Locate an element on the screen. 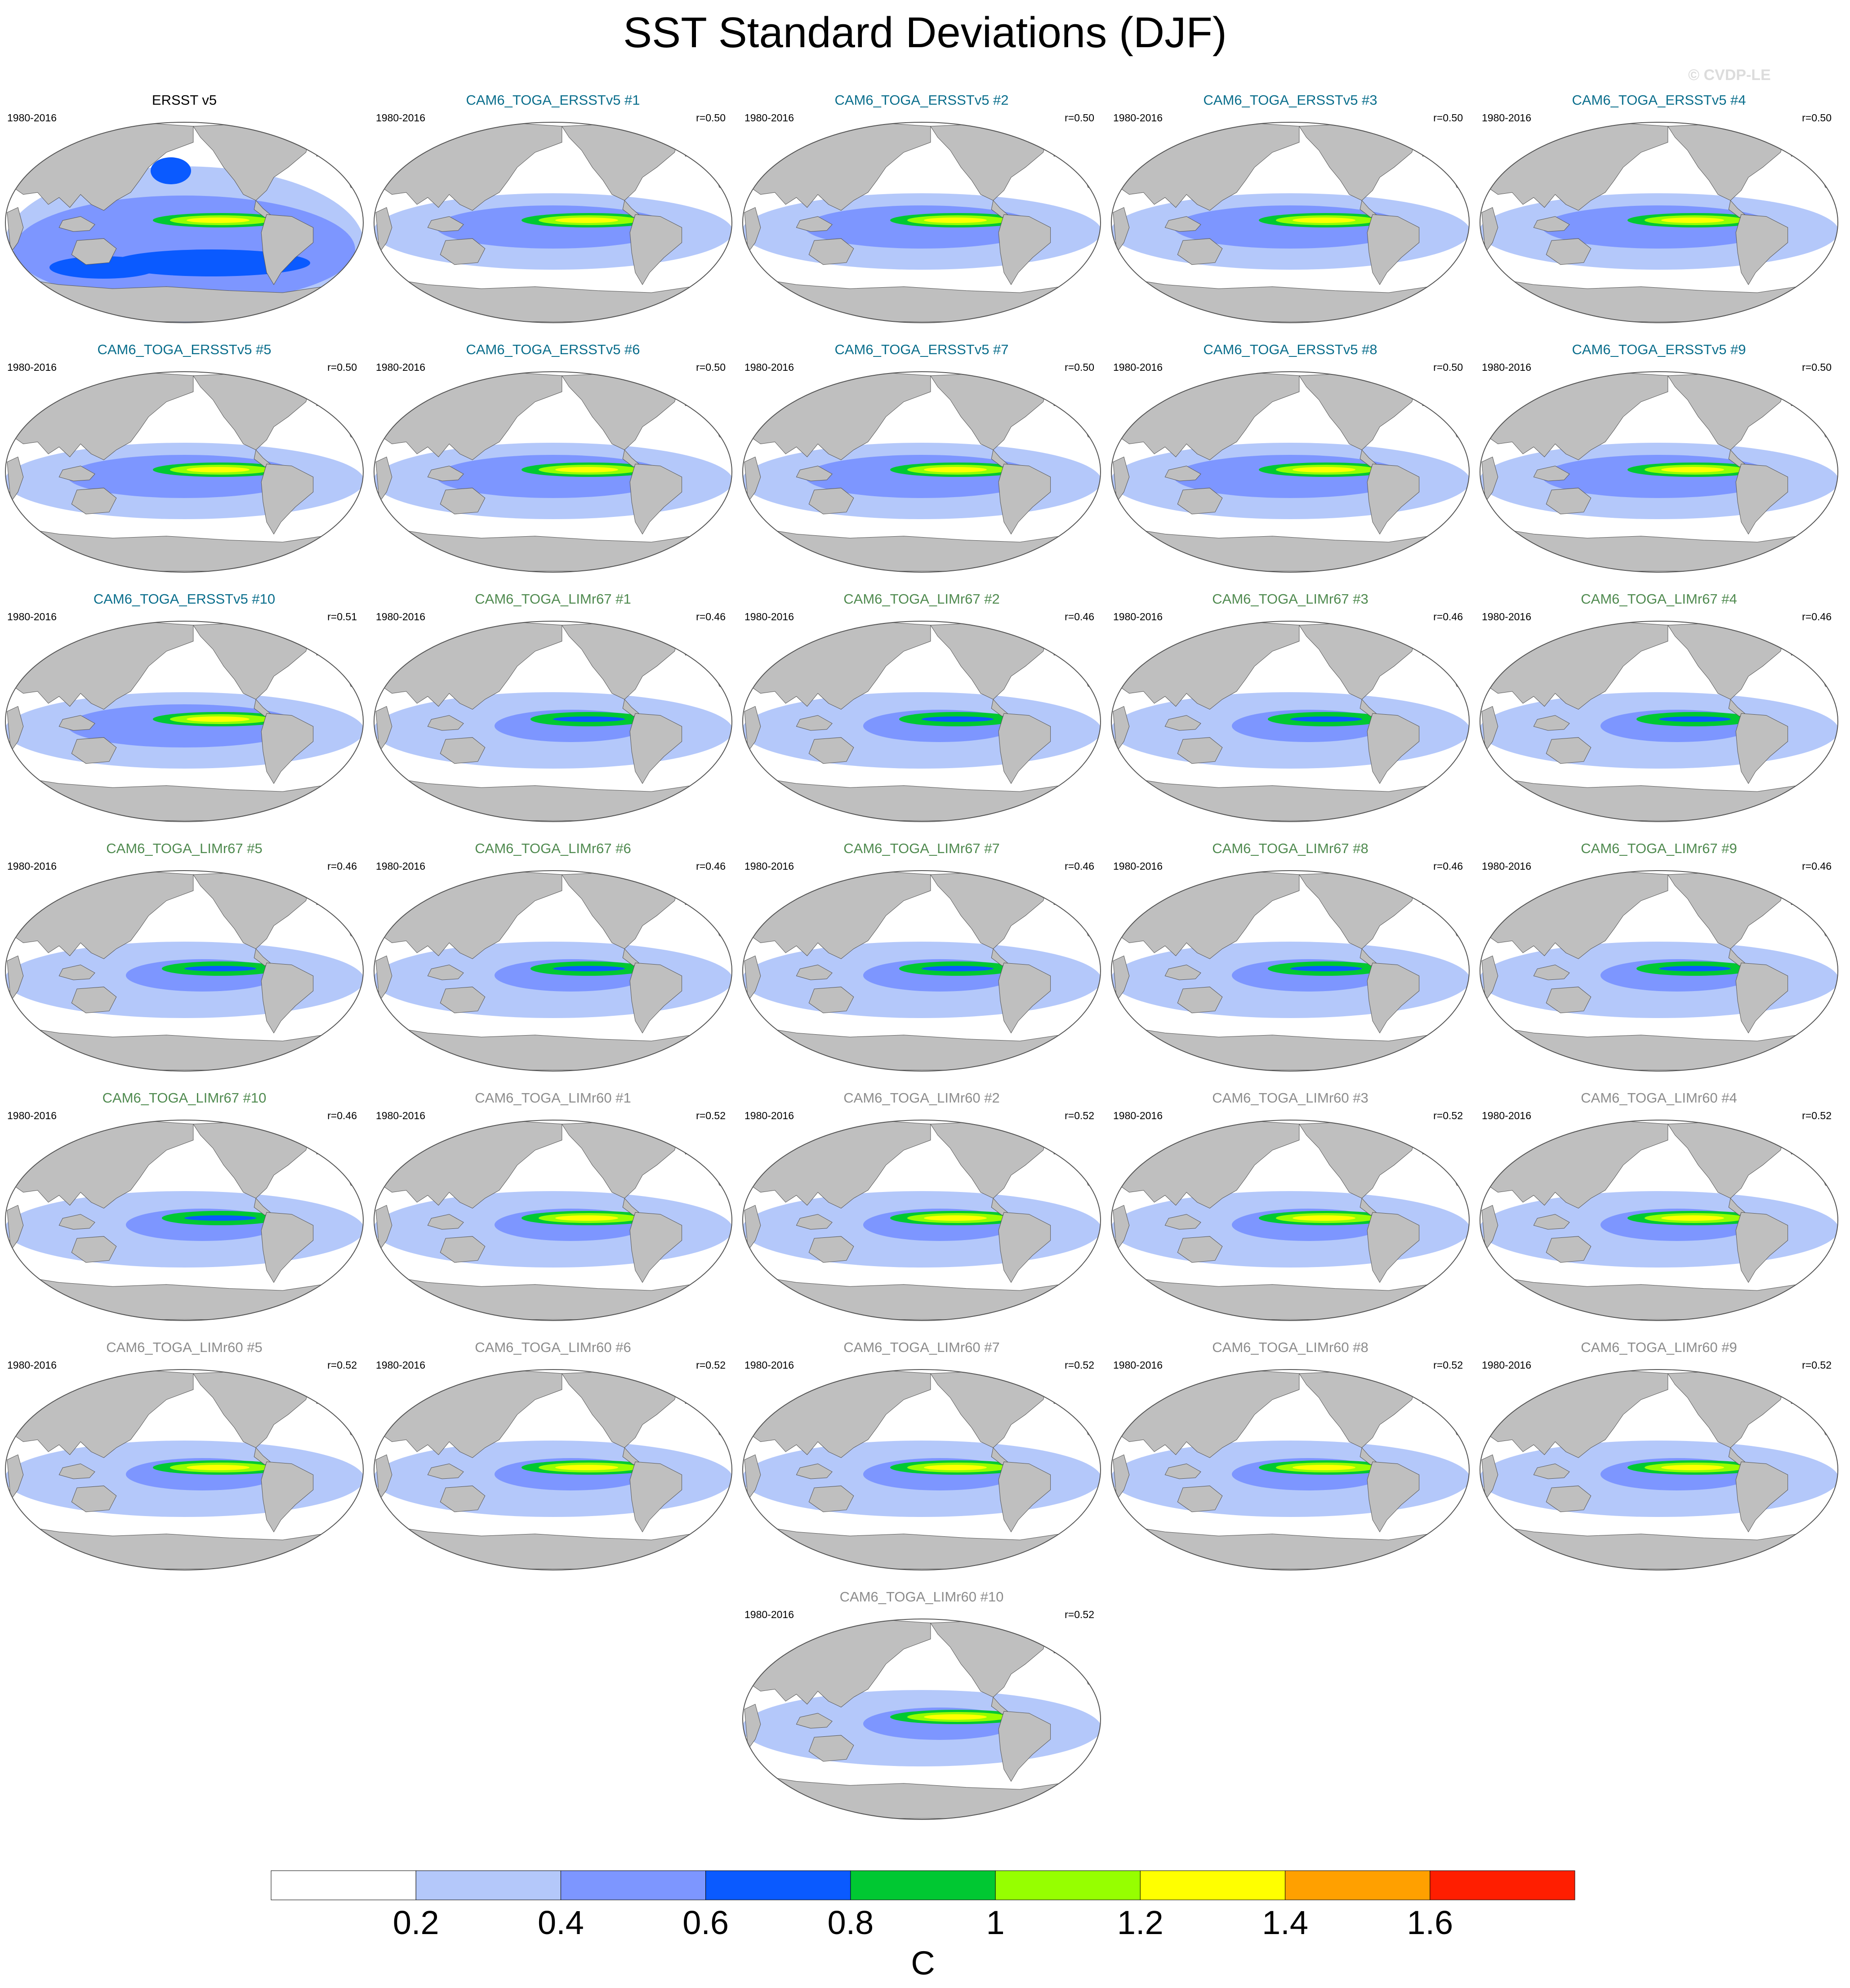 This screenshot has height=1988, width=1850. map-panel: CAM6_TOGA_ERSSTv5 #9 1980-2016 r=0.50 is located at coordinates (1659, 463).